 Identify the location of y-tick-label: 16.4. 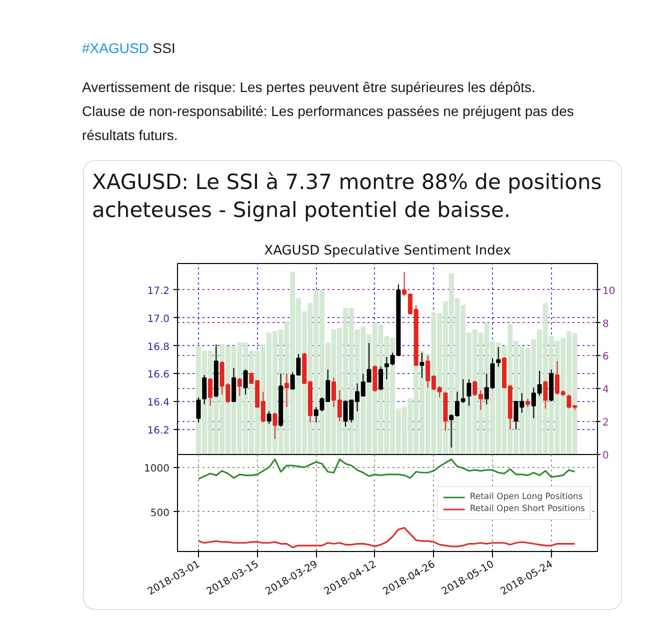
(158, 403).